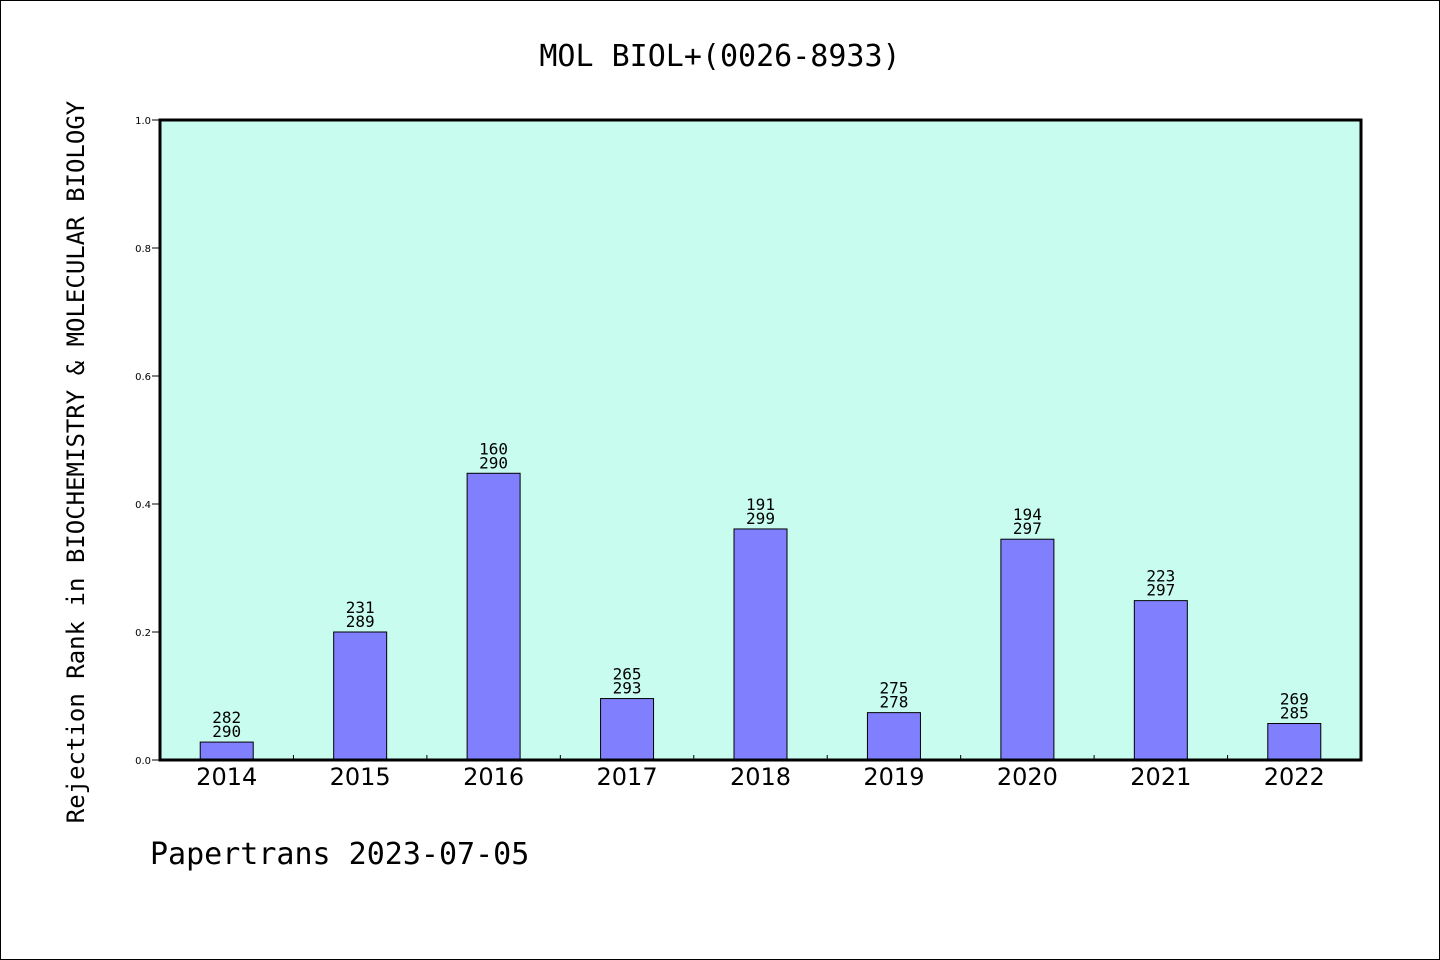 This screenshot has width=1440, height=960. What do you see at coordinates (226, 717) in the screenshot?
I see `bar-rank-label: 282` at bounding box center [226, 717].